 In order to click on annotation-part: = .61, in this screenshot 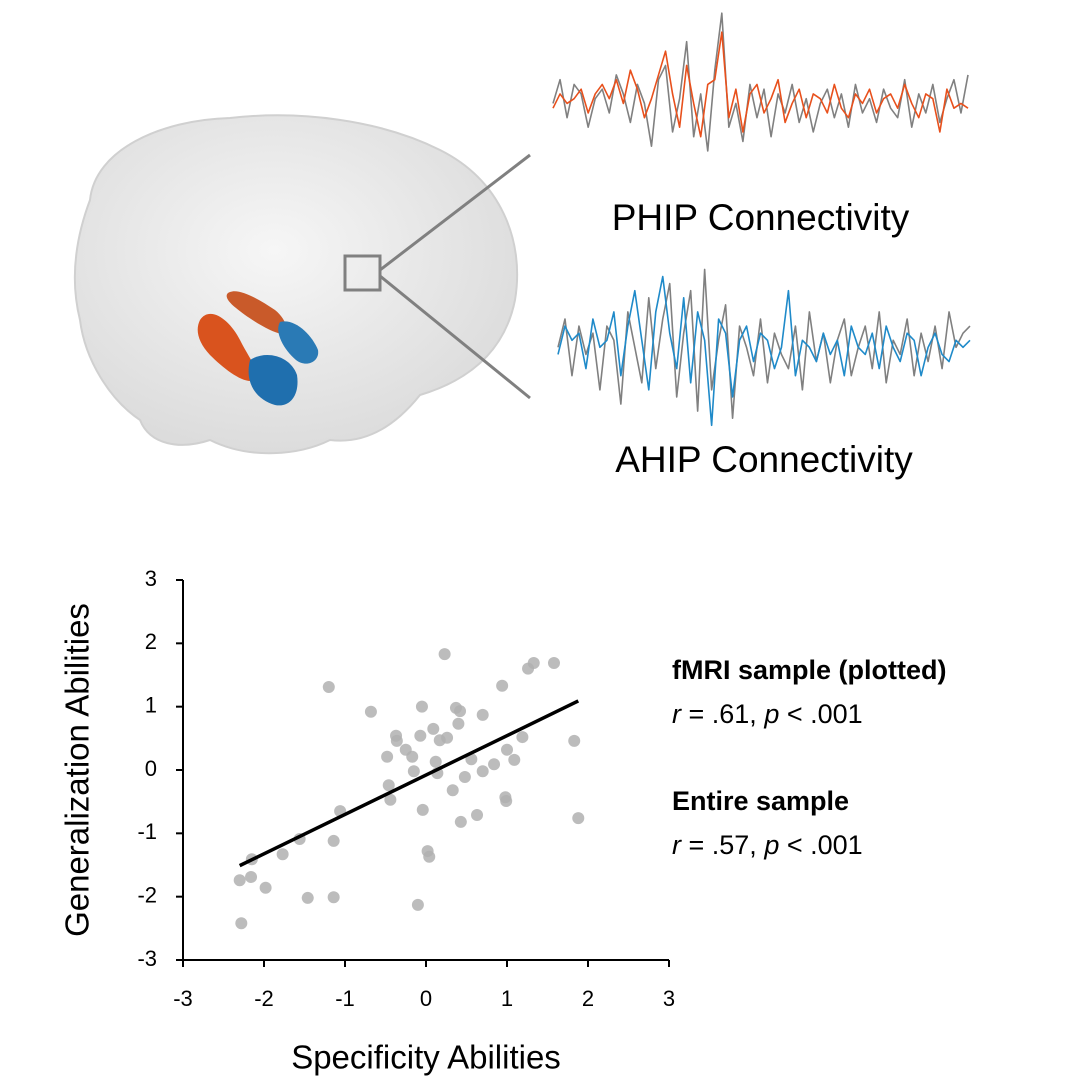, I will do `click(722, 714)`.